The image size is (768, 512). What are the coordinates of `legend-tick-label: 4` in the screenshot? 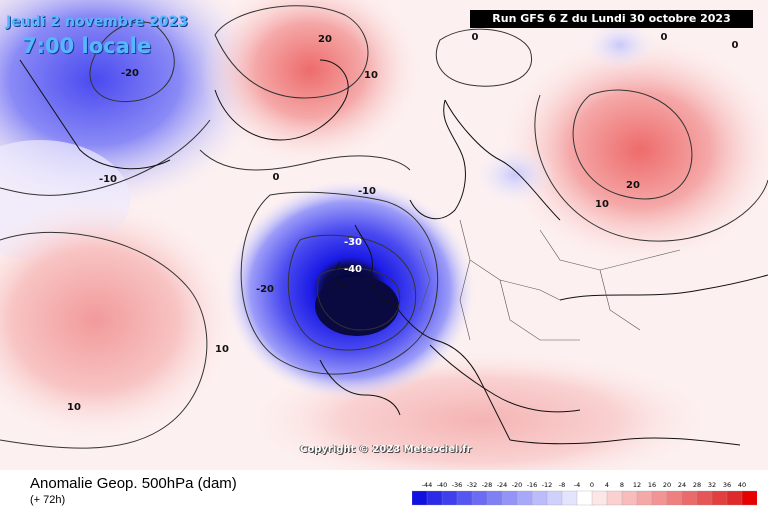 It's located at (607, 485).